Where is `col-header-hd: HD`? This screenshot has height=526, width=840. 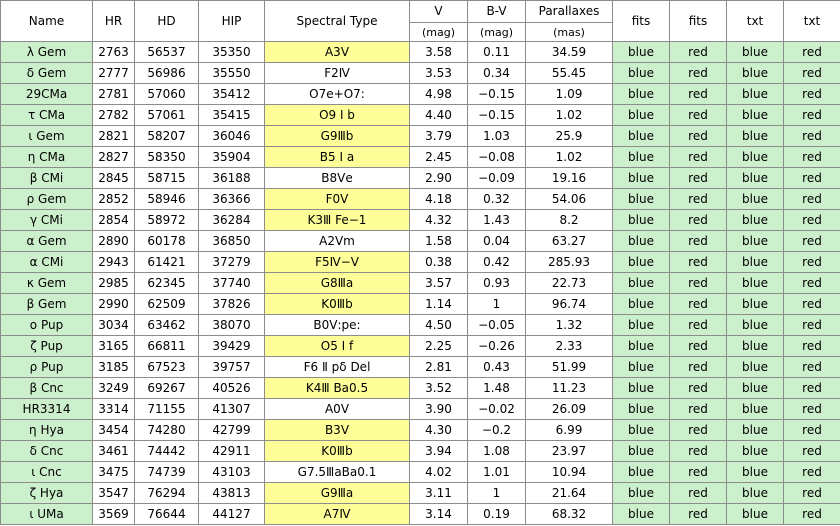 col-header-hd: HD is located at coordinates (166, 21).